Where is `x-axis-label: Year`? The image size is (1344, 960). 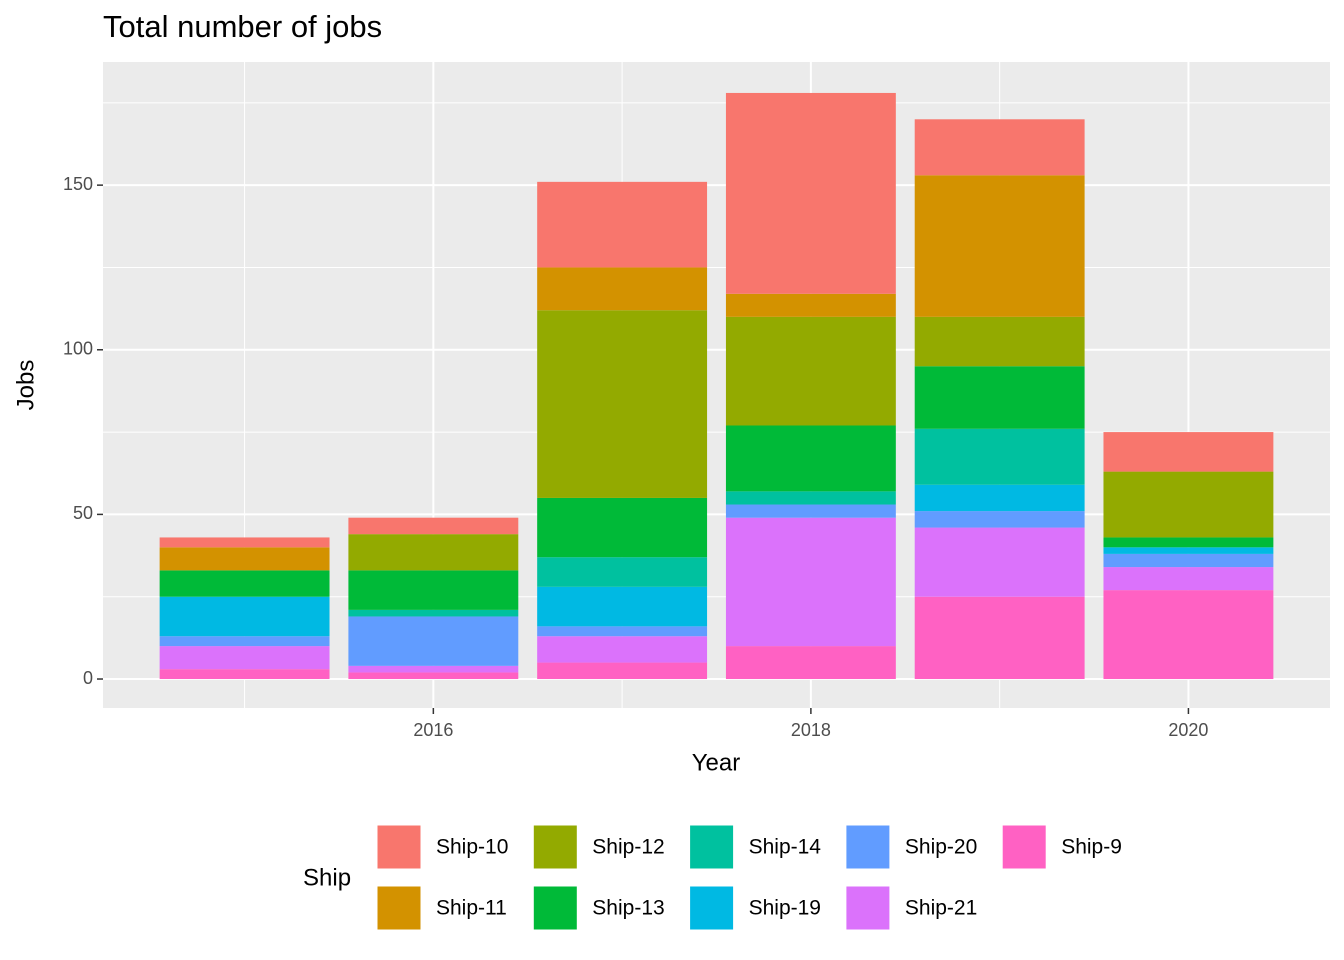 x-axis-label: Year is located at coordinates (716, 762).